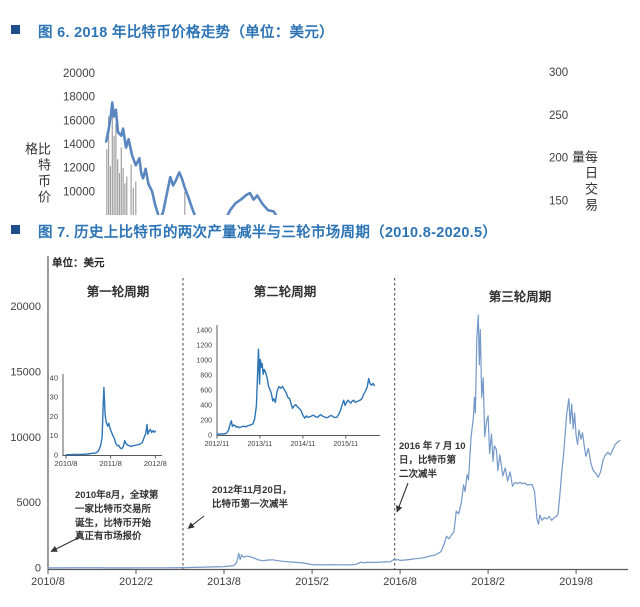  I want to click on figure7-title: 图 7. 历史上比特币的两次产量减半与三轮市场周期（2010.8-2020.5）, so click(268, 233).